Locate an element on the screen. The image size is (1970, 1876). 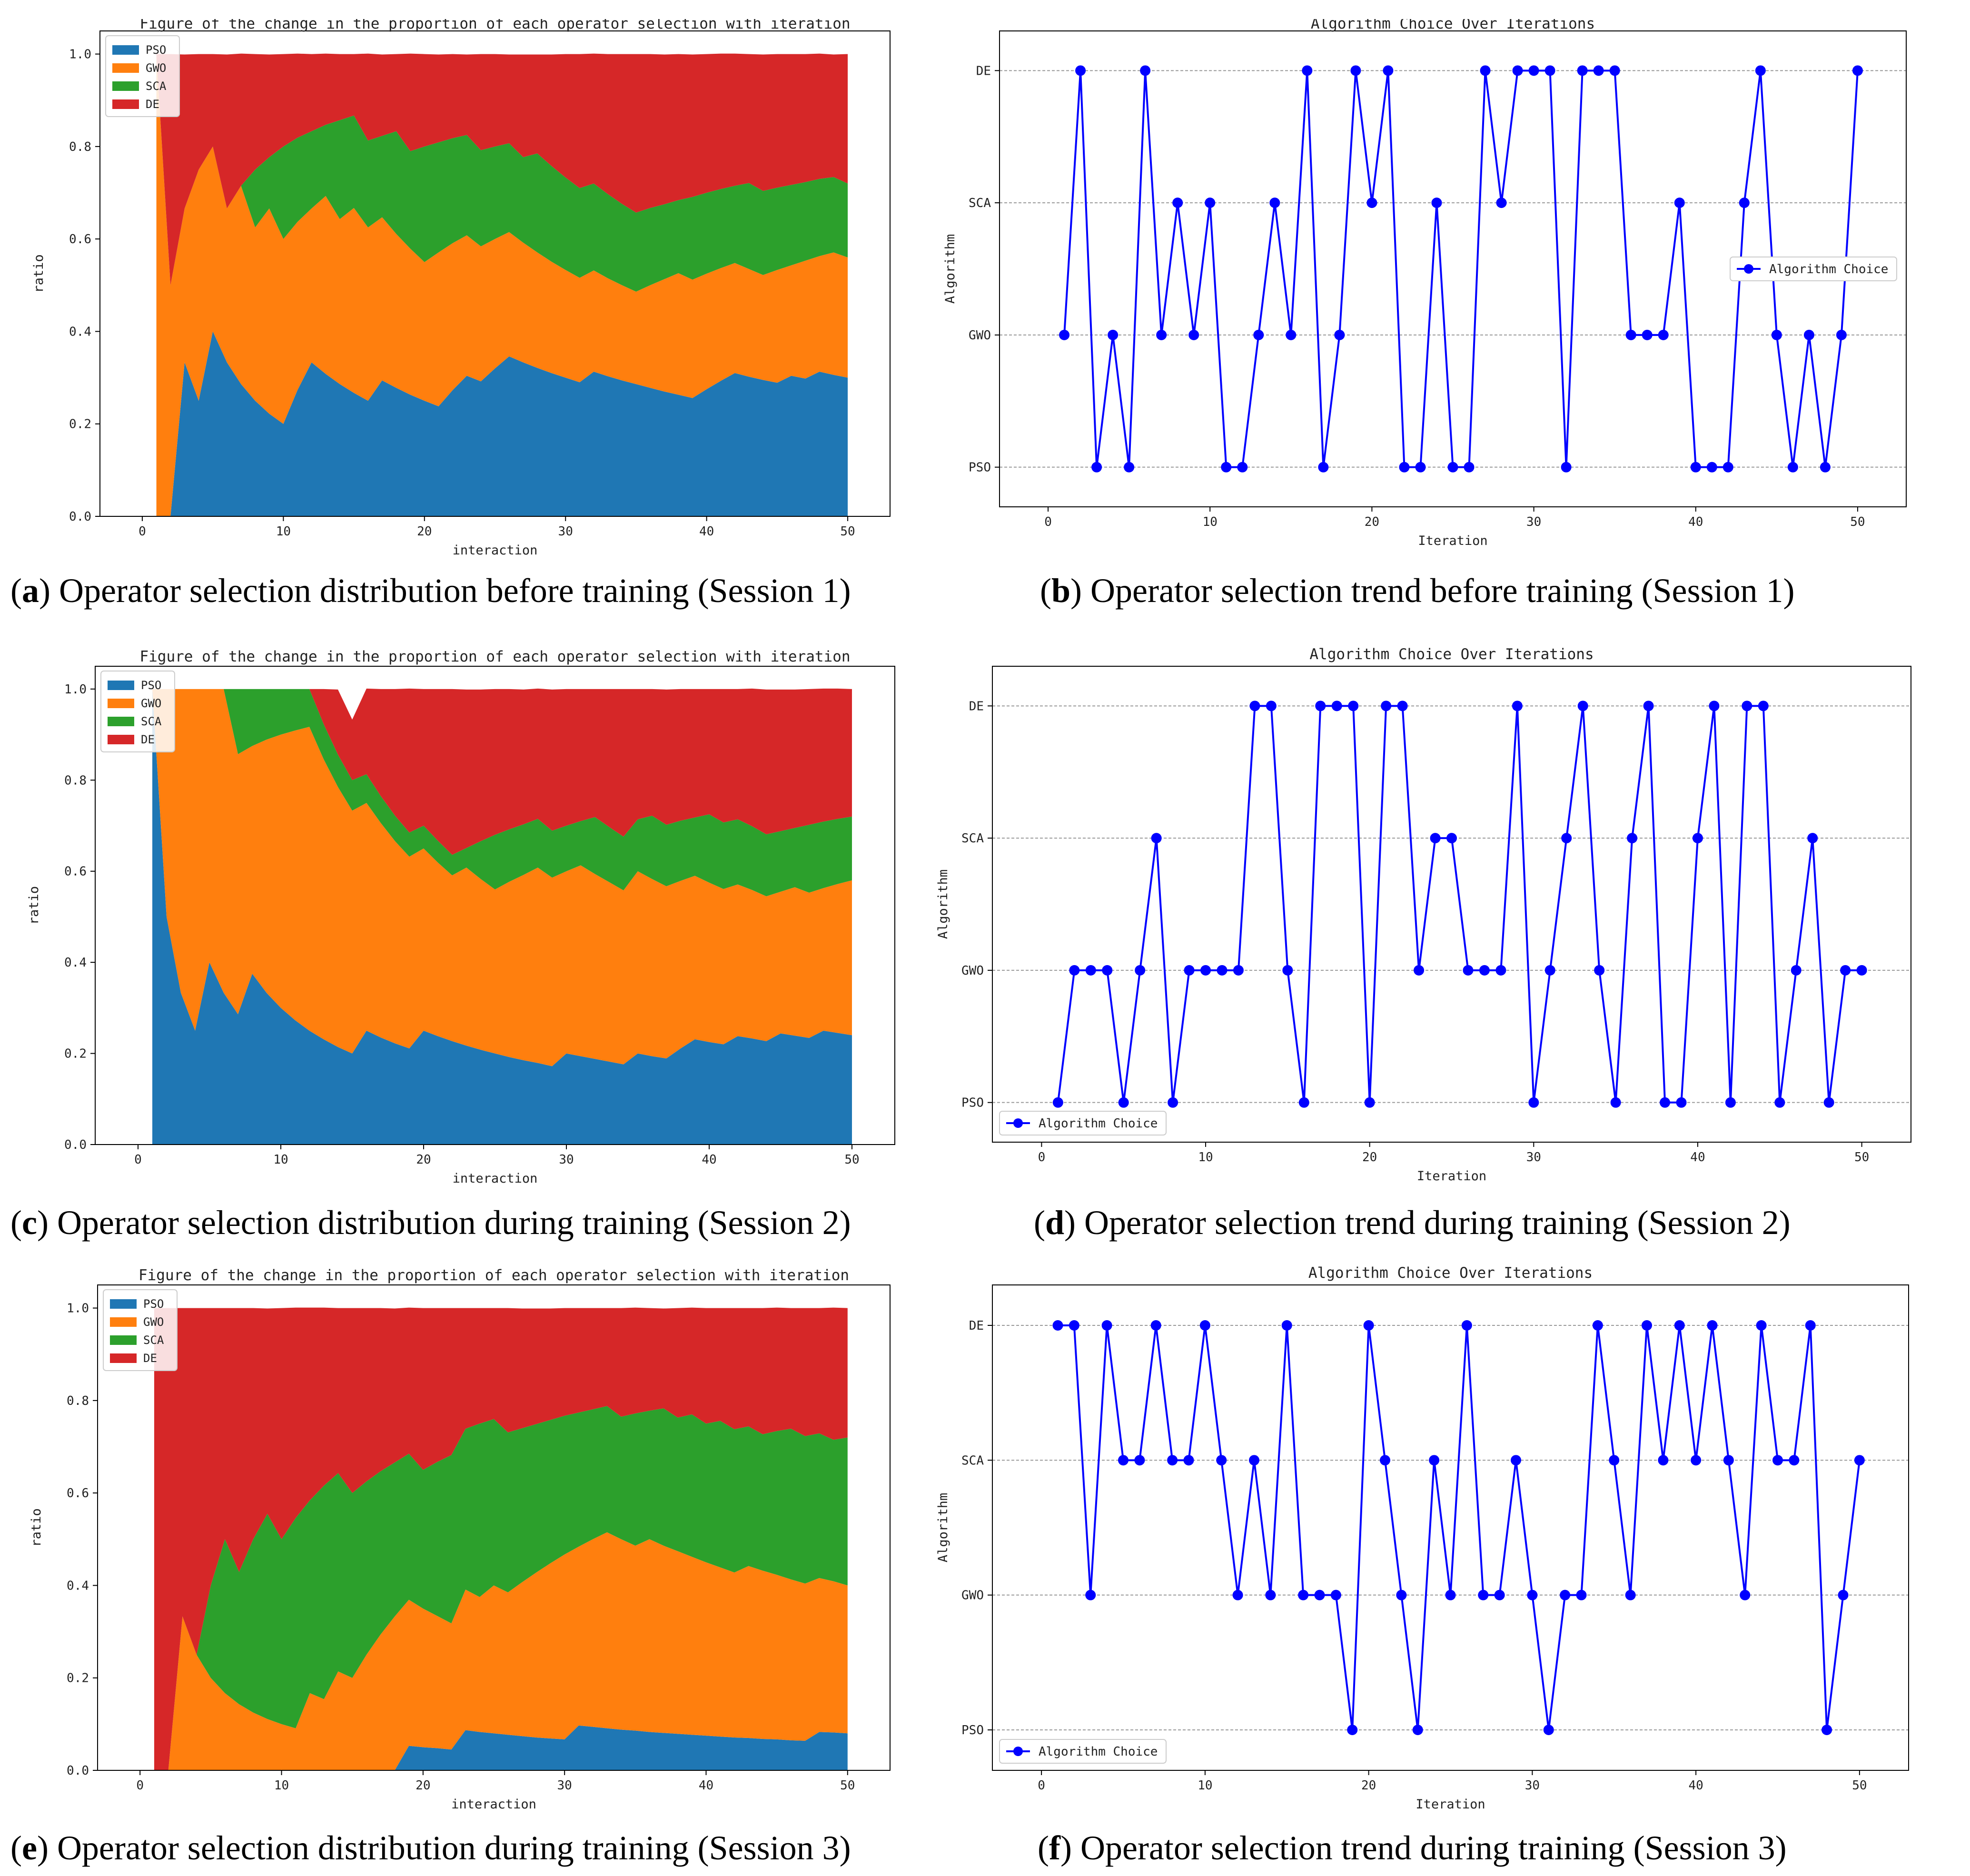
chart-e-area-gwo is located at coordinates (501, 1651).